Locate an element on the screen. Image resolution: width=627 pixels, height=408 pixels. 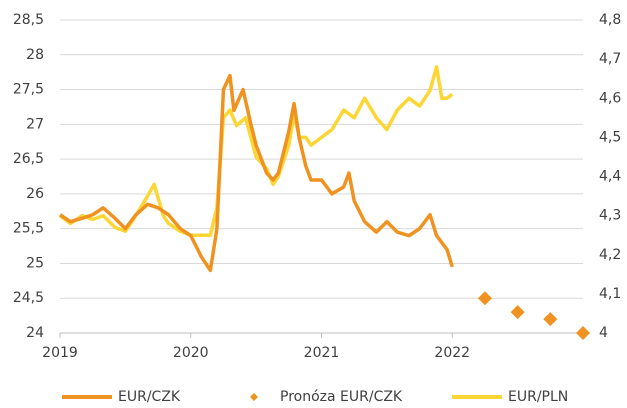
y-tick-label: 27 is located at coordinates (35, 124).